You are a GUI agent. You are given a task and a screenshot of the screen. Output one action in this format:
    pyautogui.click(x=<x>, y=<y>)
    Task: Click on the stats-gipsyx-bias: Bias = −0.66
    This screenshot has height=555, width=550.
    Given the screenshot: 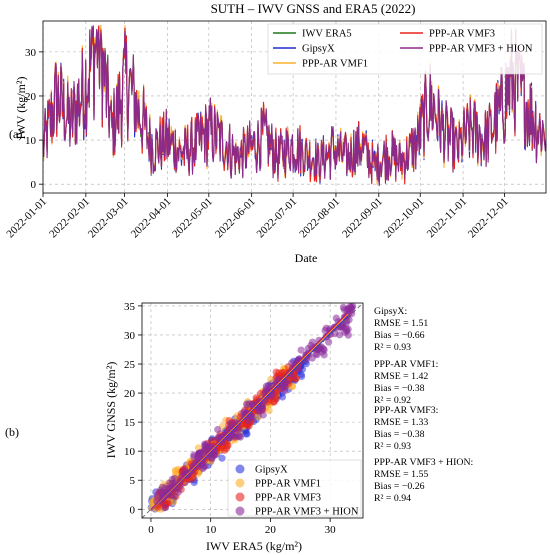 What is the action you would take?
    pyautogui.click(x=399, y=335)
    